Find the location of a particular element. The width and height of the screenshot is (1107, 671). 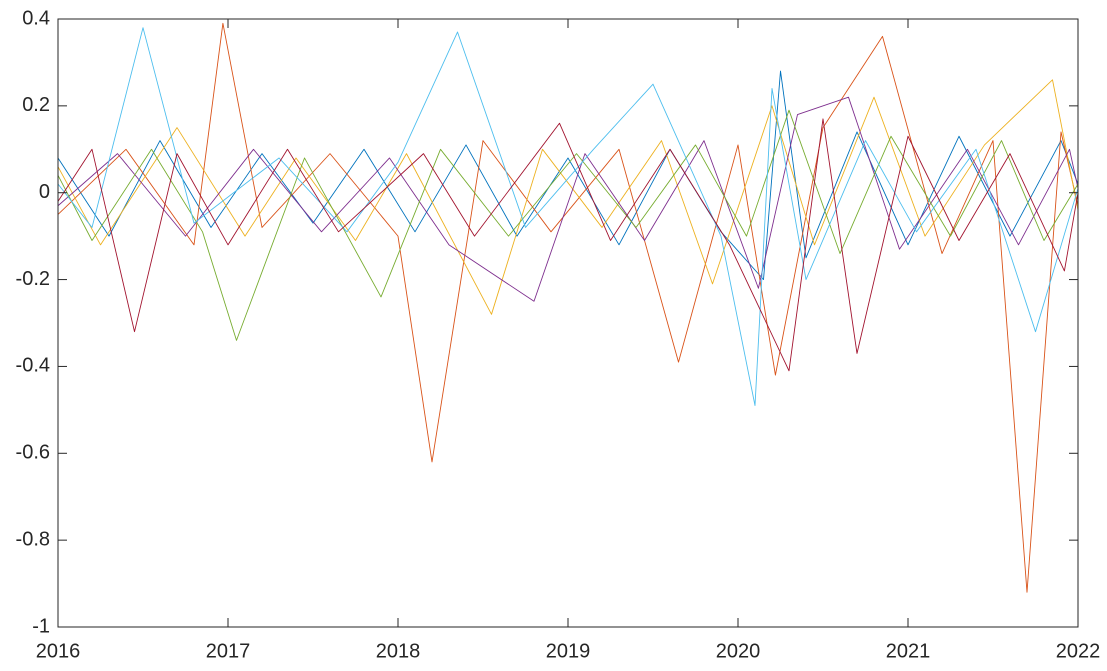

y-tick-label: 0 is located at coordinates (44, 192).